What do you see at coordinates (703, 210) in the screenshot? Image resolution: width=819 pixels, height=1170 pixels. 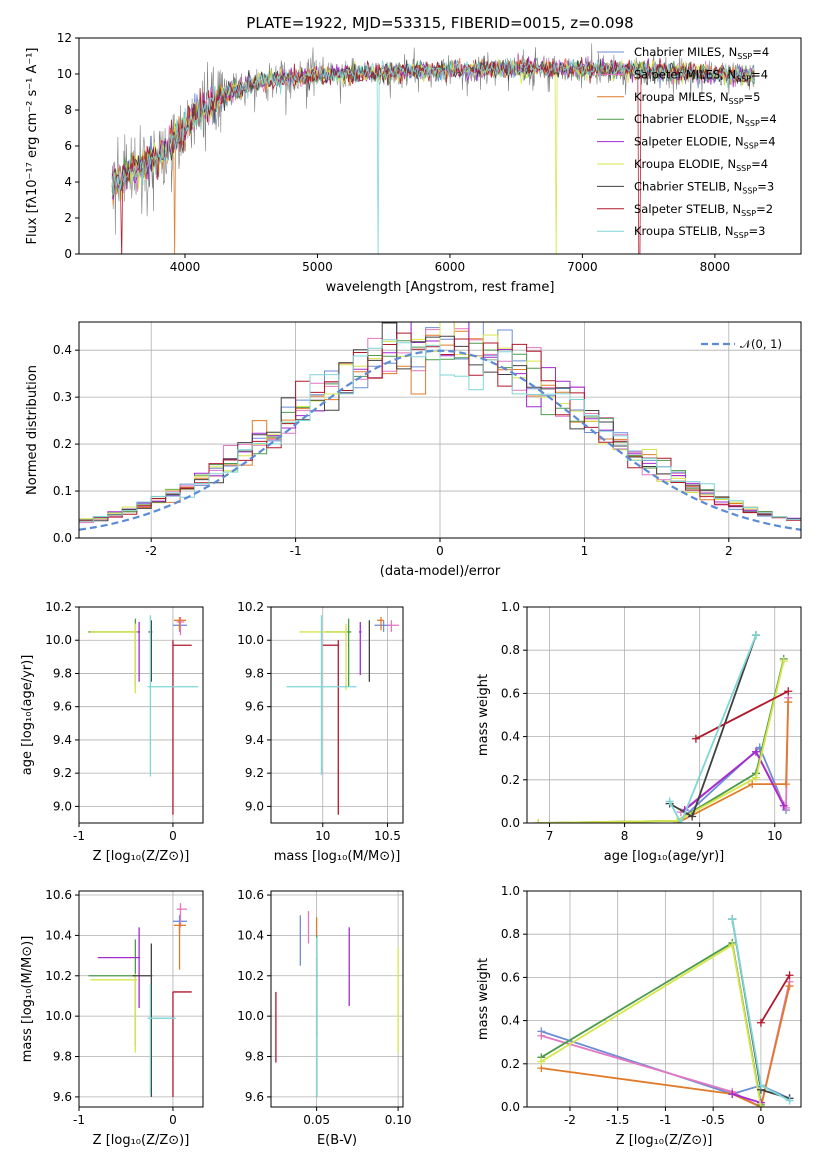 I see `legend-label: Salpeter STELIB, NSSP=2` at bounding box center [703, 210].